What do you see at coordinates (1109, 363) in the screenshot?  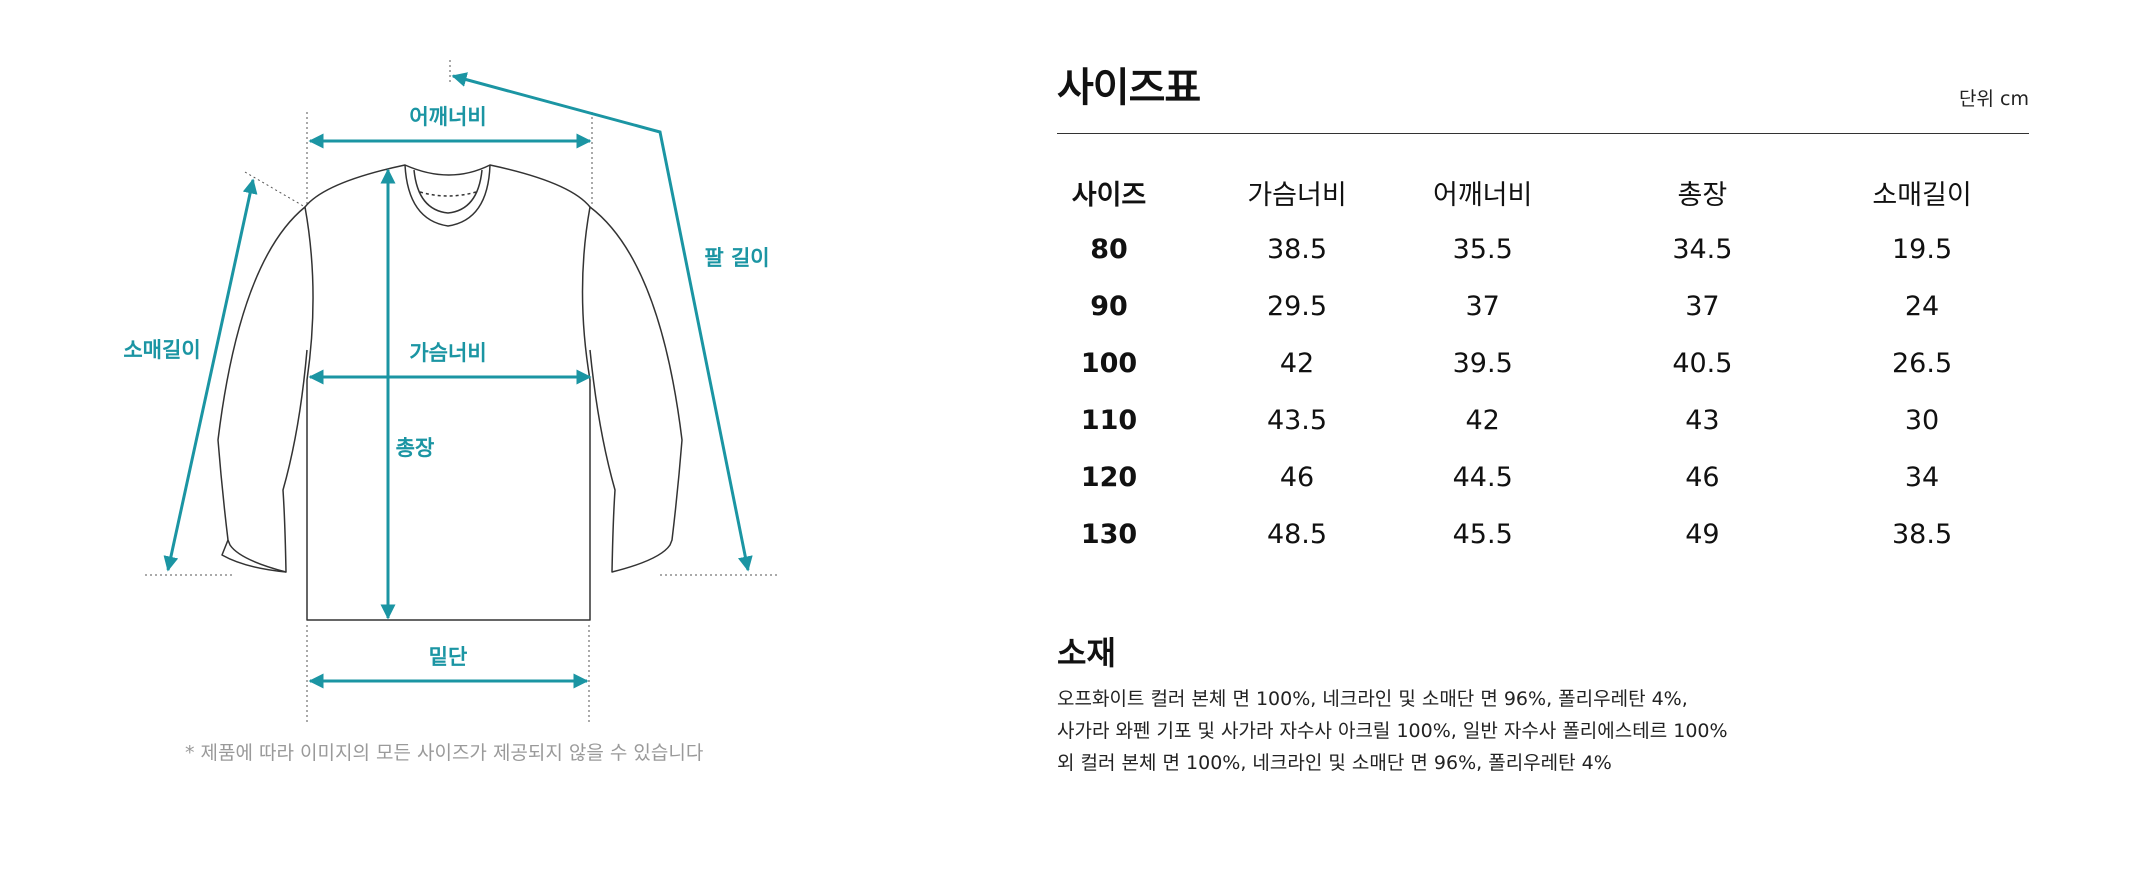 I see `size-cell: 100` at bounding box center [1109, 363].